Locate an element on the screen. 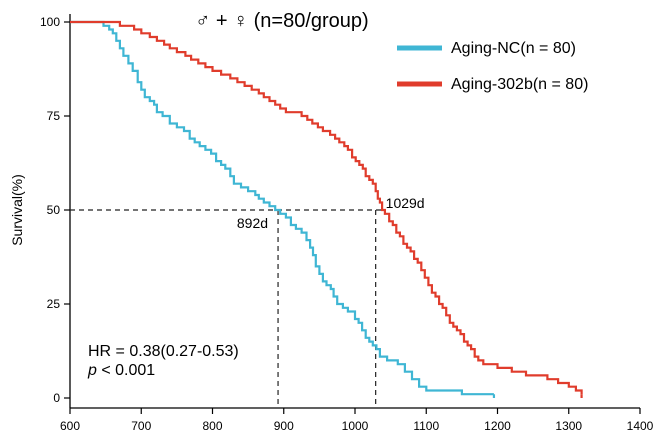  p-symbol: p is located at coordinates (92, 370).